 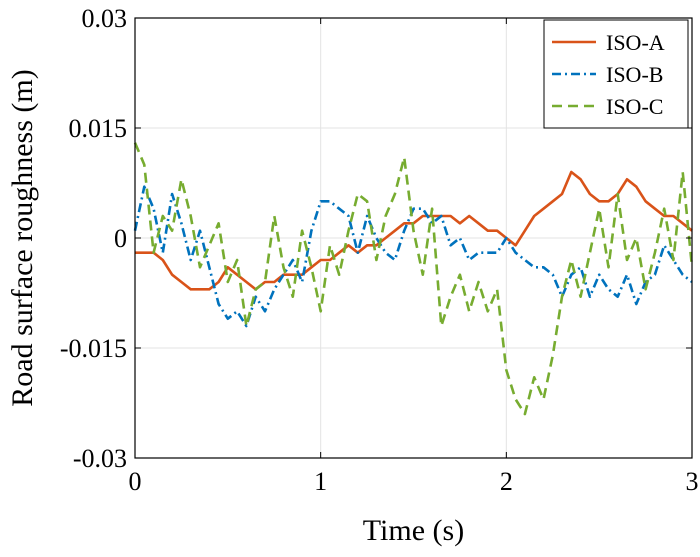 What do you see at coordinates (413, 530) in the screenshot?
I see `x-axis-label: Time (s)` at bounding box center [413, 530].